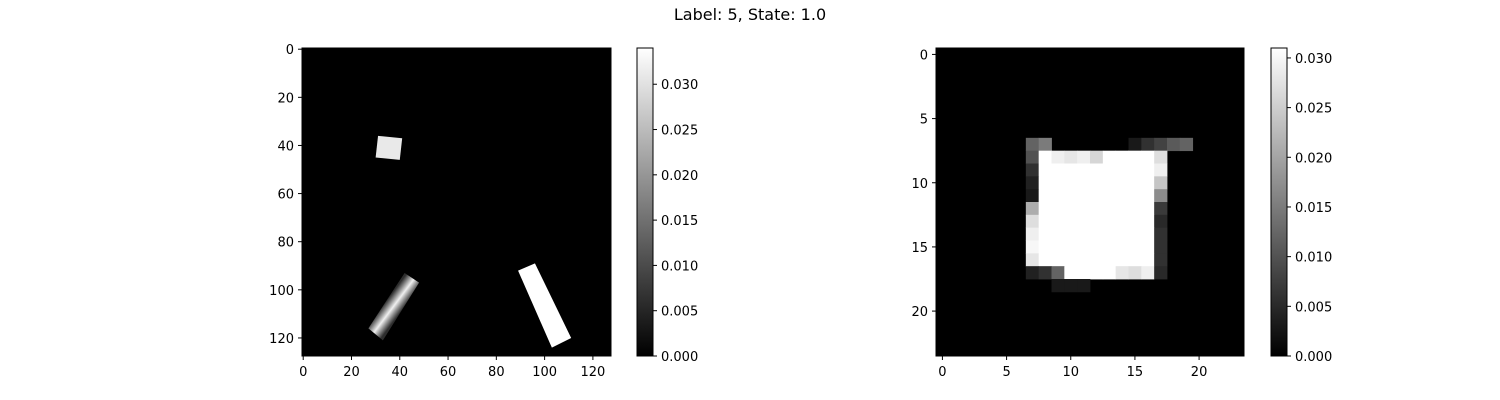 The height and width of the screenshot is (400, 1500). What do you see at coordinates (285, 146) in the screenshot?
I see `y-tick-label: 40` at bounding box center [285, 146].